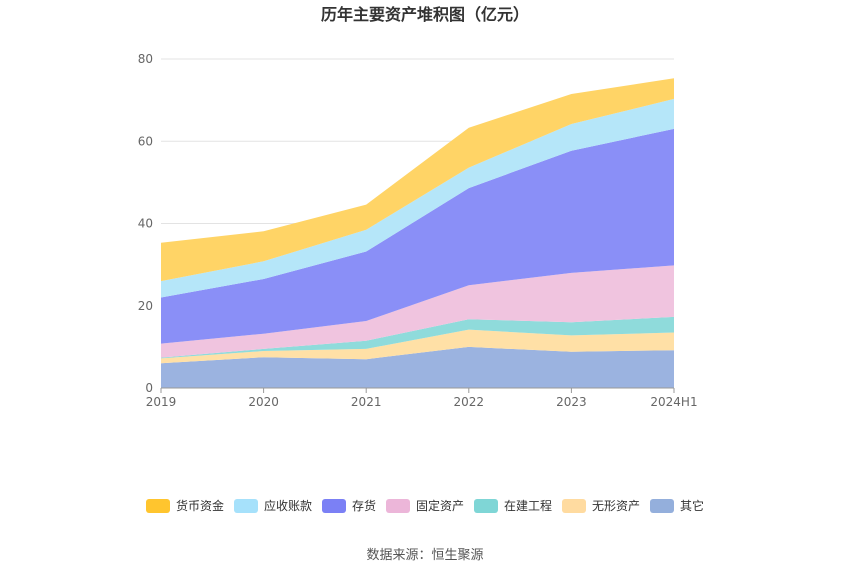 The width and height of the screenshot is (850, 575). I want to click on legend: 货币资金 应收账款 存货 固定资产 在建工程 无形资产 其它, so click(425, 505).